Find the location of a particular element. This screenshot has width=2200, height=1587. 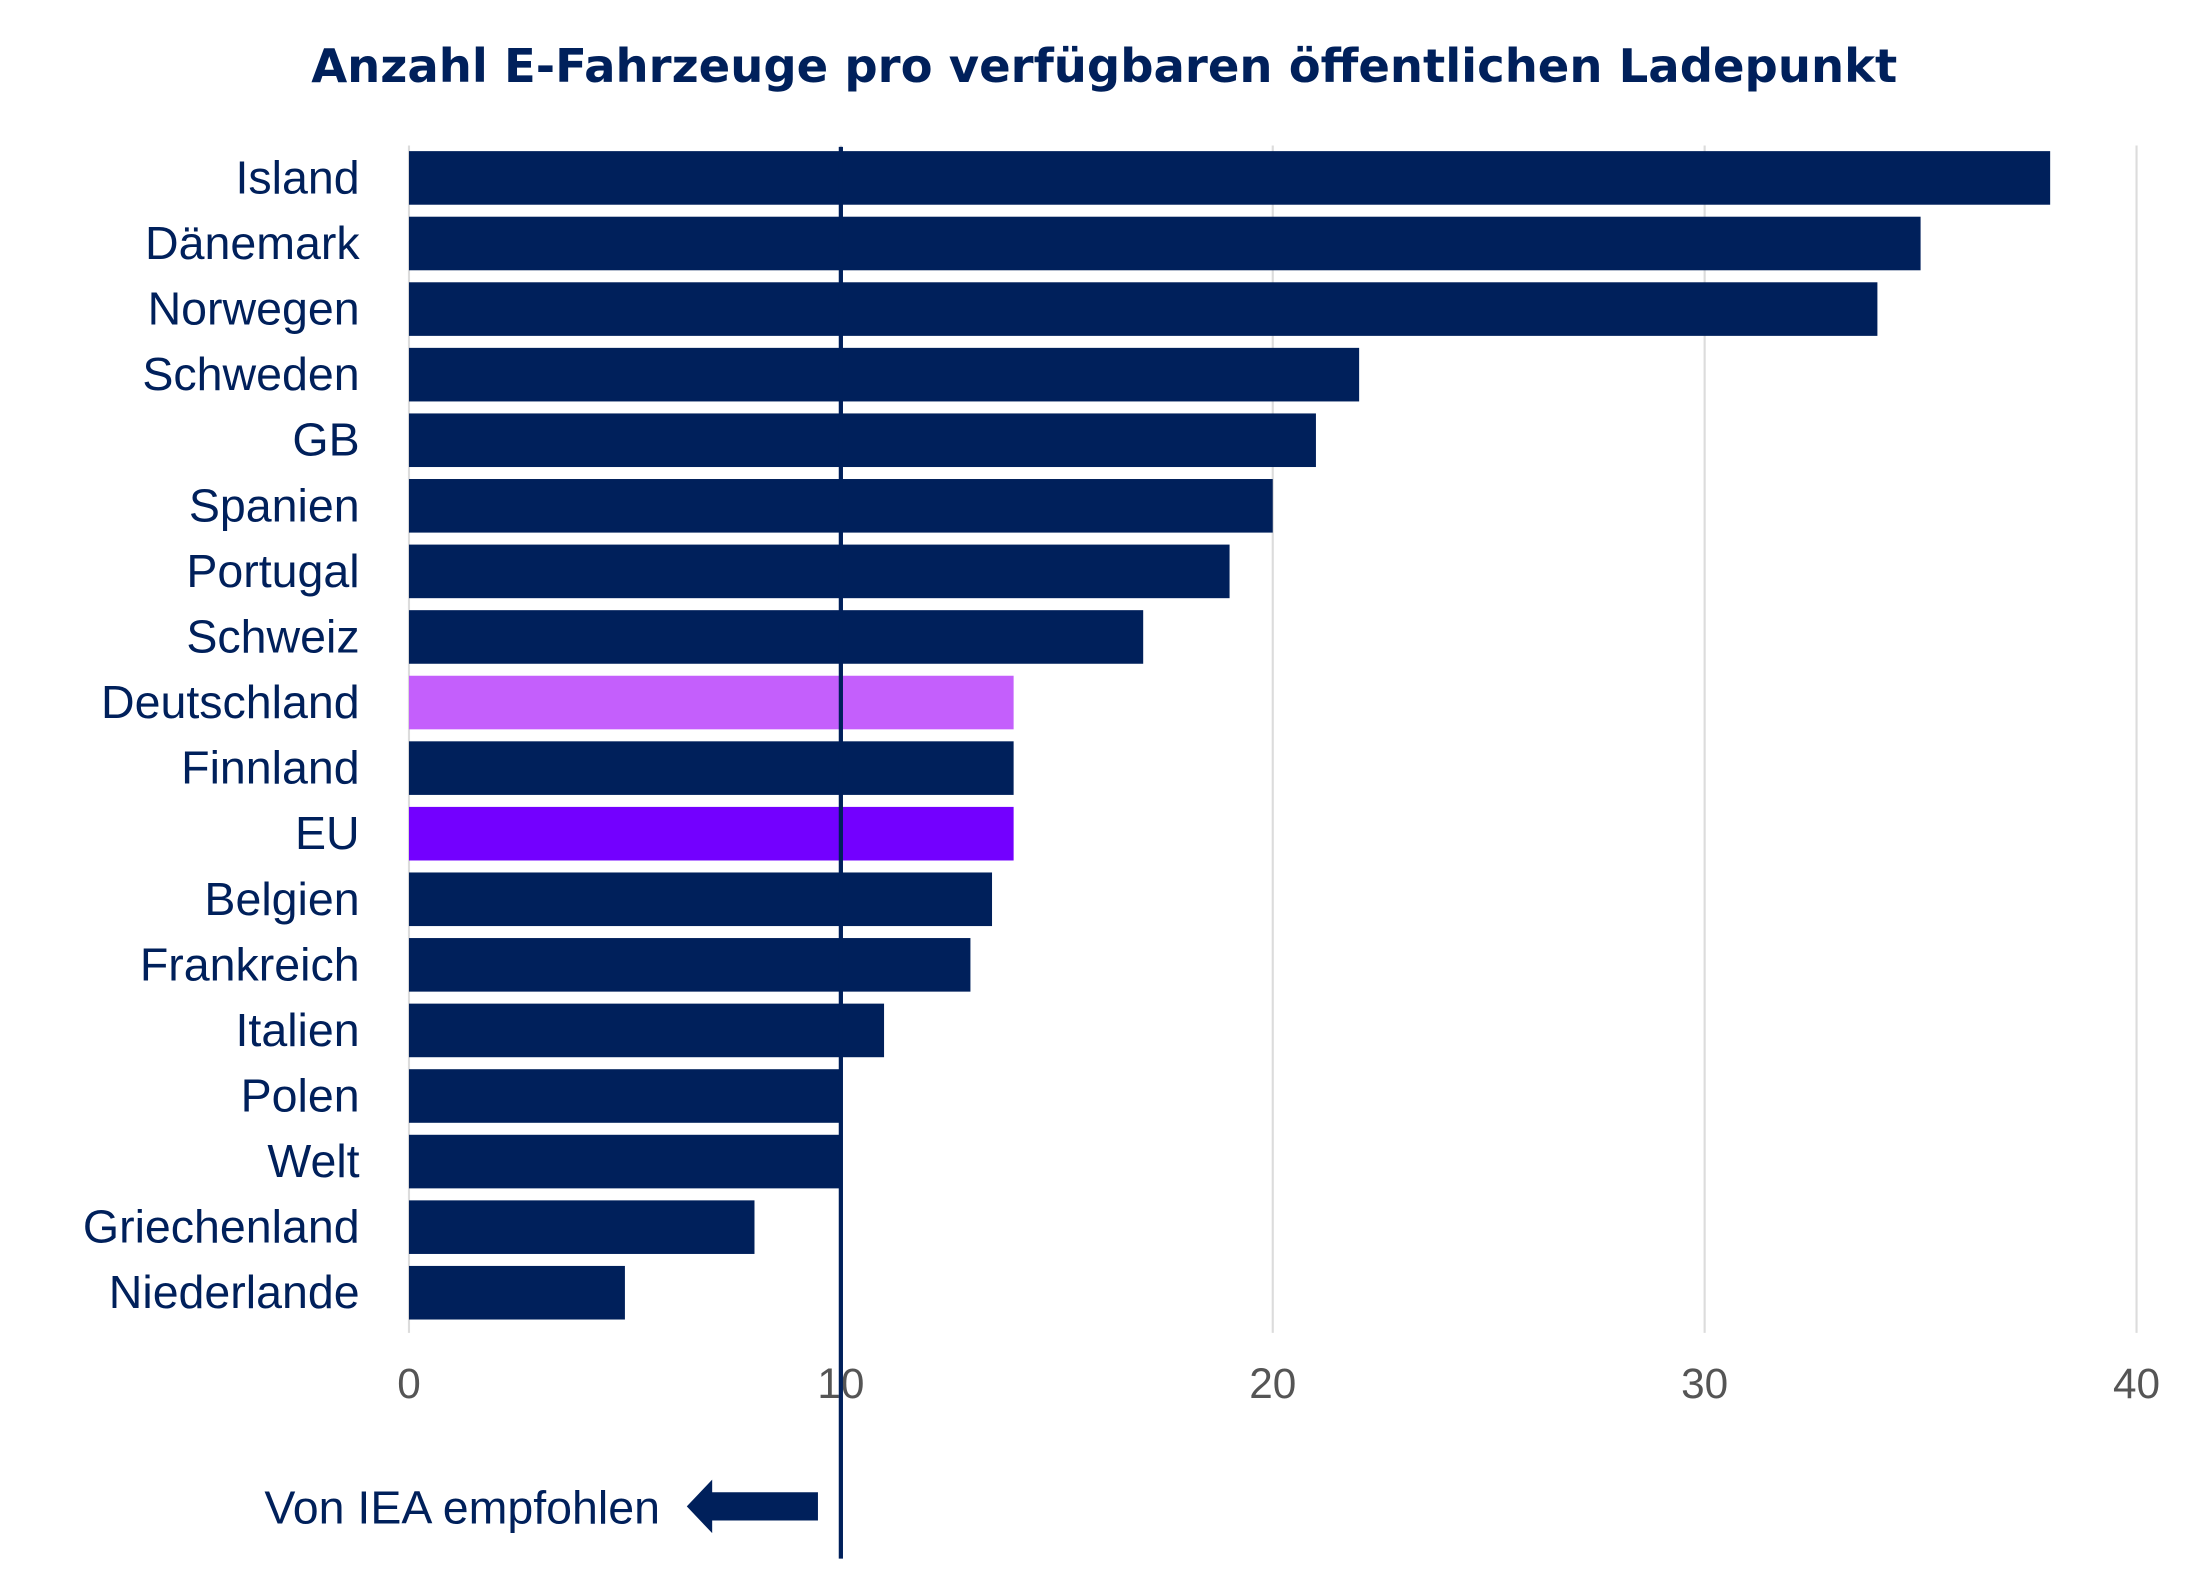

category-label: Belgien is located at coordinates (281, 899).